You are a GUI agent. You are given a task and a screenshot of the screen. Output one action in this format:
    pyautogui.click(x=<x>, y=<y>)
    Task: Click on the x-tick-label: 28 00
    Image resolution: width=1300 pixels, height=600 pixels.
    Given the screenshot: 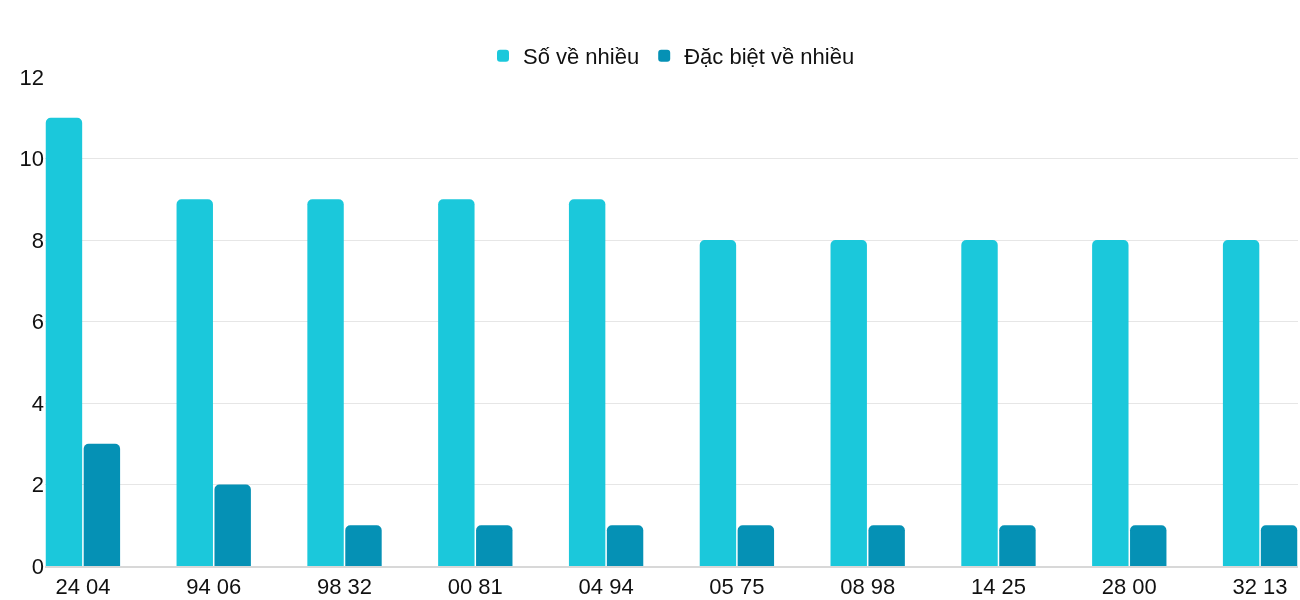 What is the action you would take?
    pyautogui.click(x=1129, y=587)
    